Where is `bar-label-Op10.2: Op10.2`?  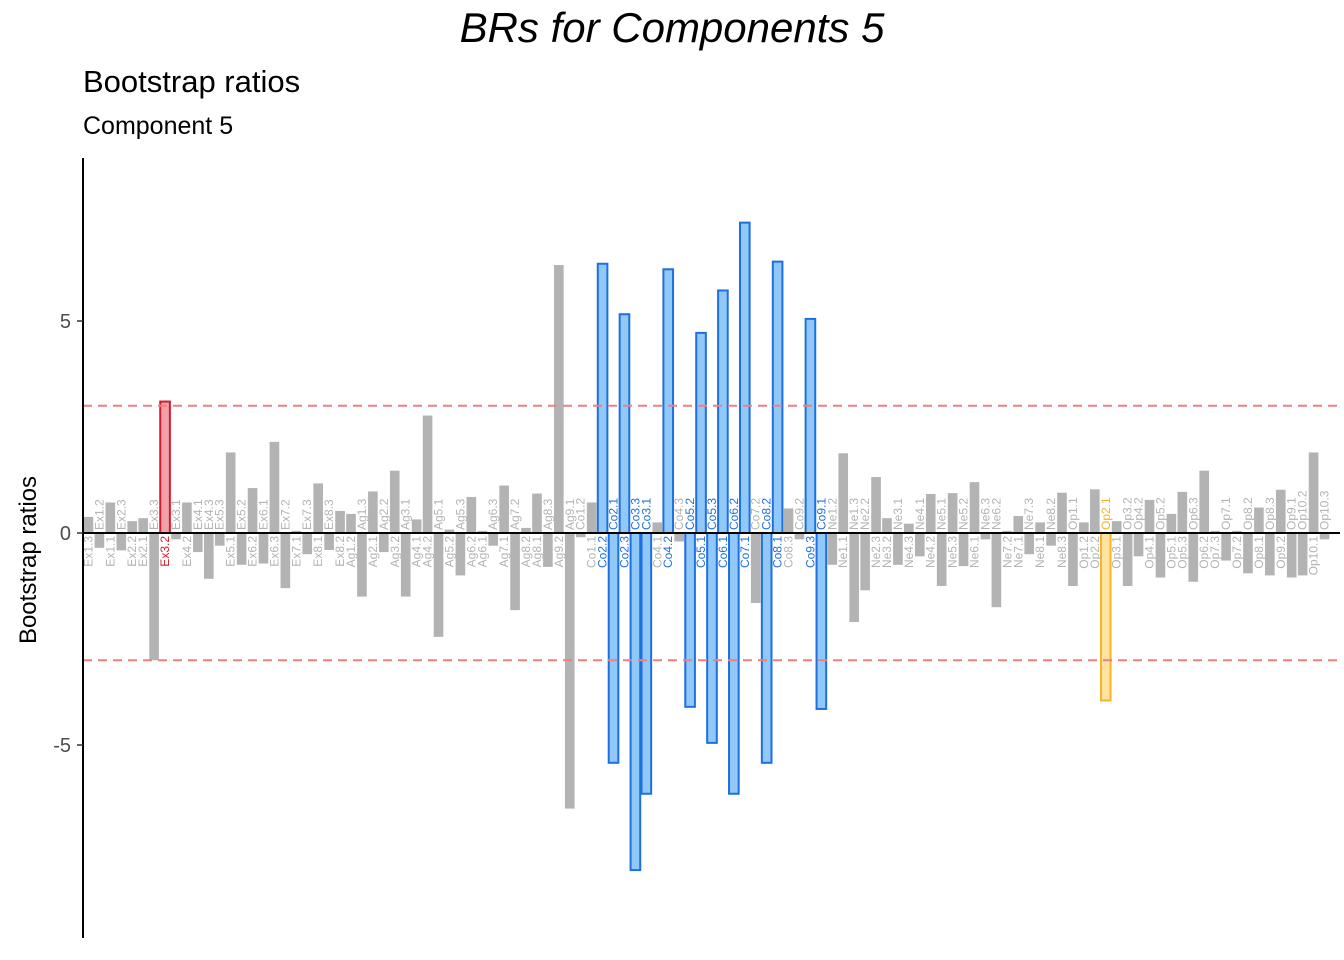
bar-label-Op10.2: Op10.2 is located at coordinates (1303, 510).